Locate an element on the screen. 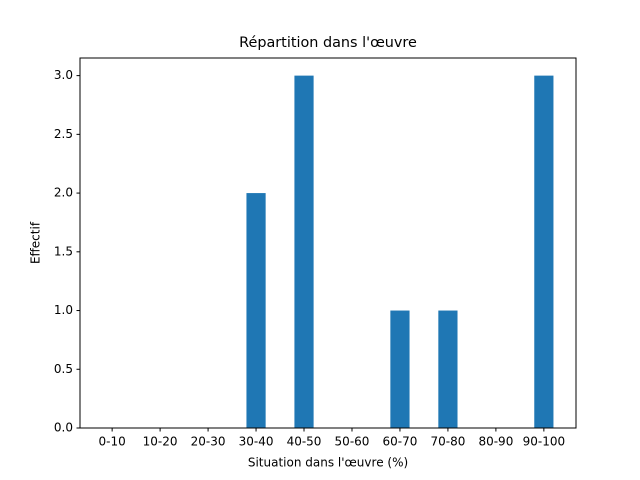 This screenshot has height=480, width=640. y-tick-label: 2.5 is located at coordinates (63, 134).